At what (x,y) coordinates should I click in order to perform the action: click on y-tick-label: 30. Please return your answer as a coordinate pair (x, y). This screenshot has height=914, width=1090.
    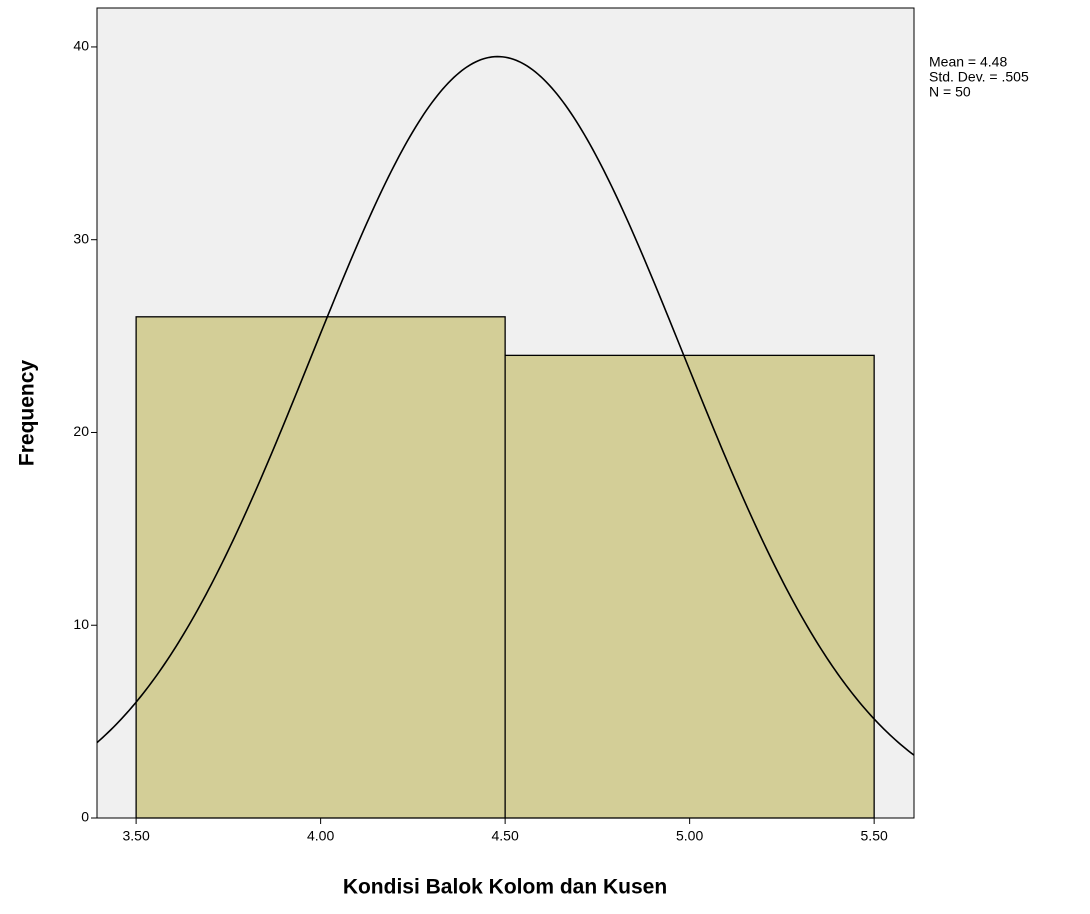
    Looking at the image, I should click on (81, 238).